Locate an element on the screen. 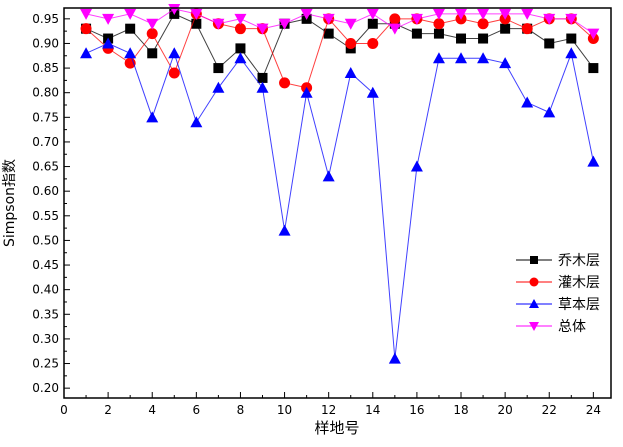 The image size is (623, 447). x-tick-label: 20 is located at coordinates (504, 410).